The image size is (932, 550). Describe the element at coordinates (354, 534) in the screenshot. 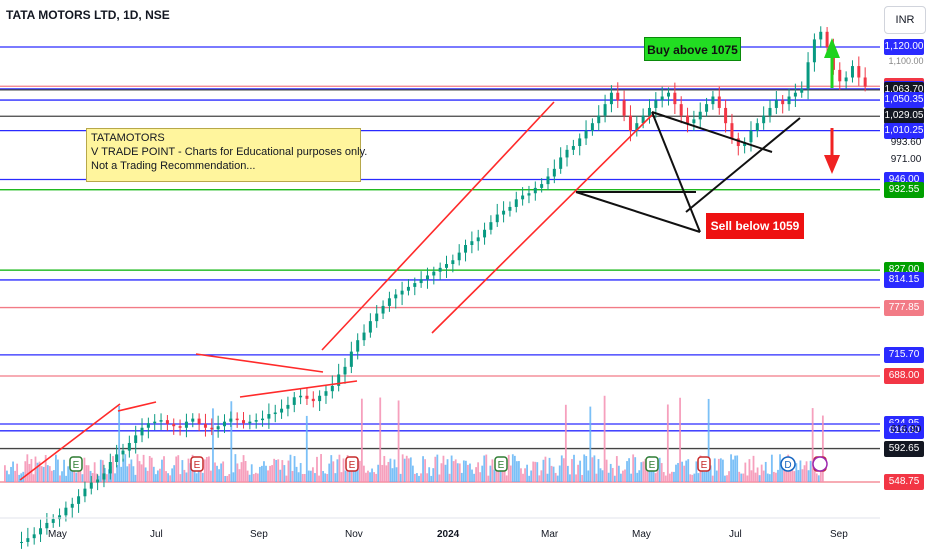

I see `x-tick-label: Nov` at that location.